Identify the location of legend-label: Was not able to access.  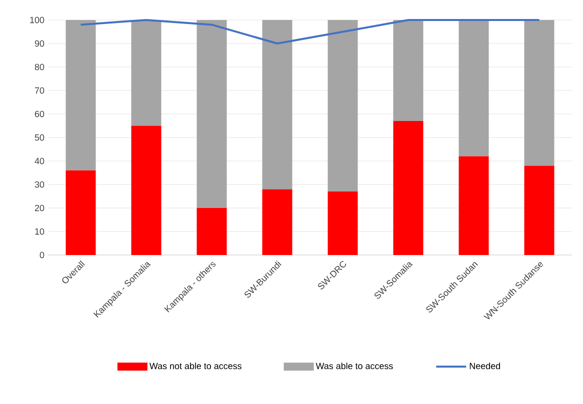
(195, 366).